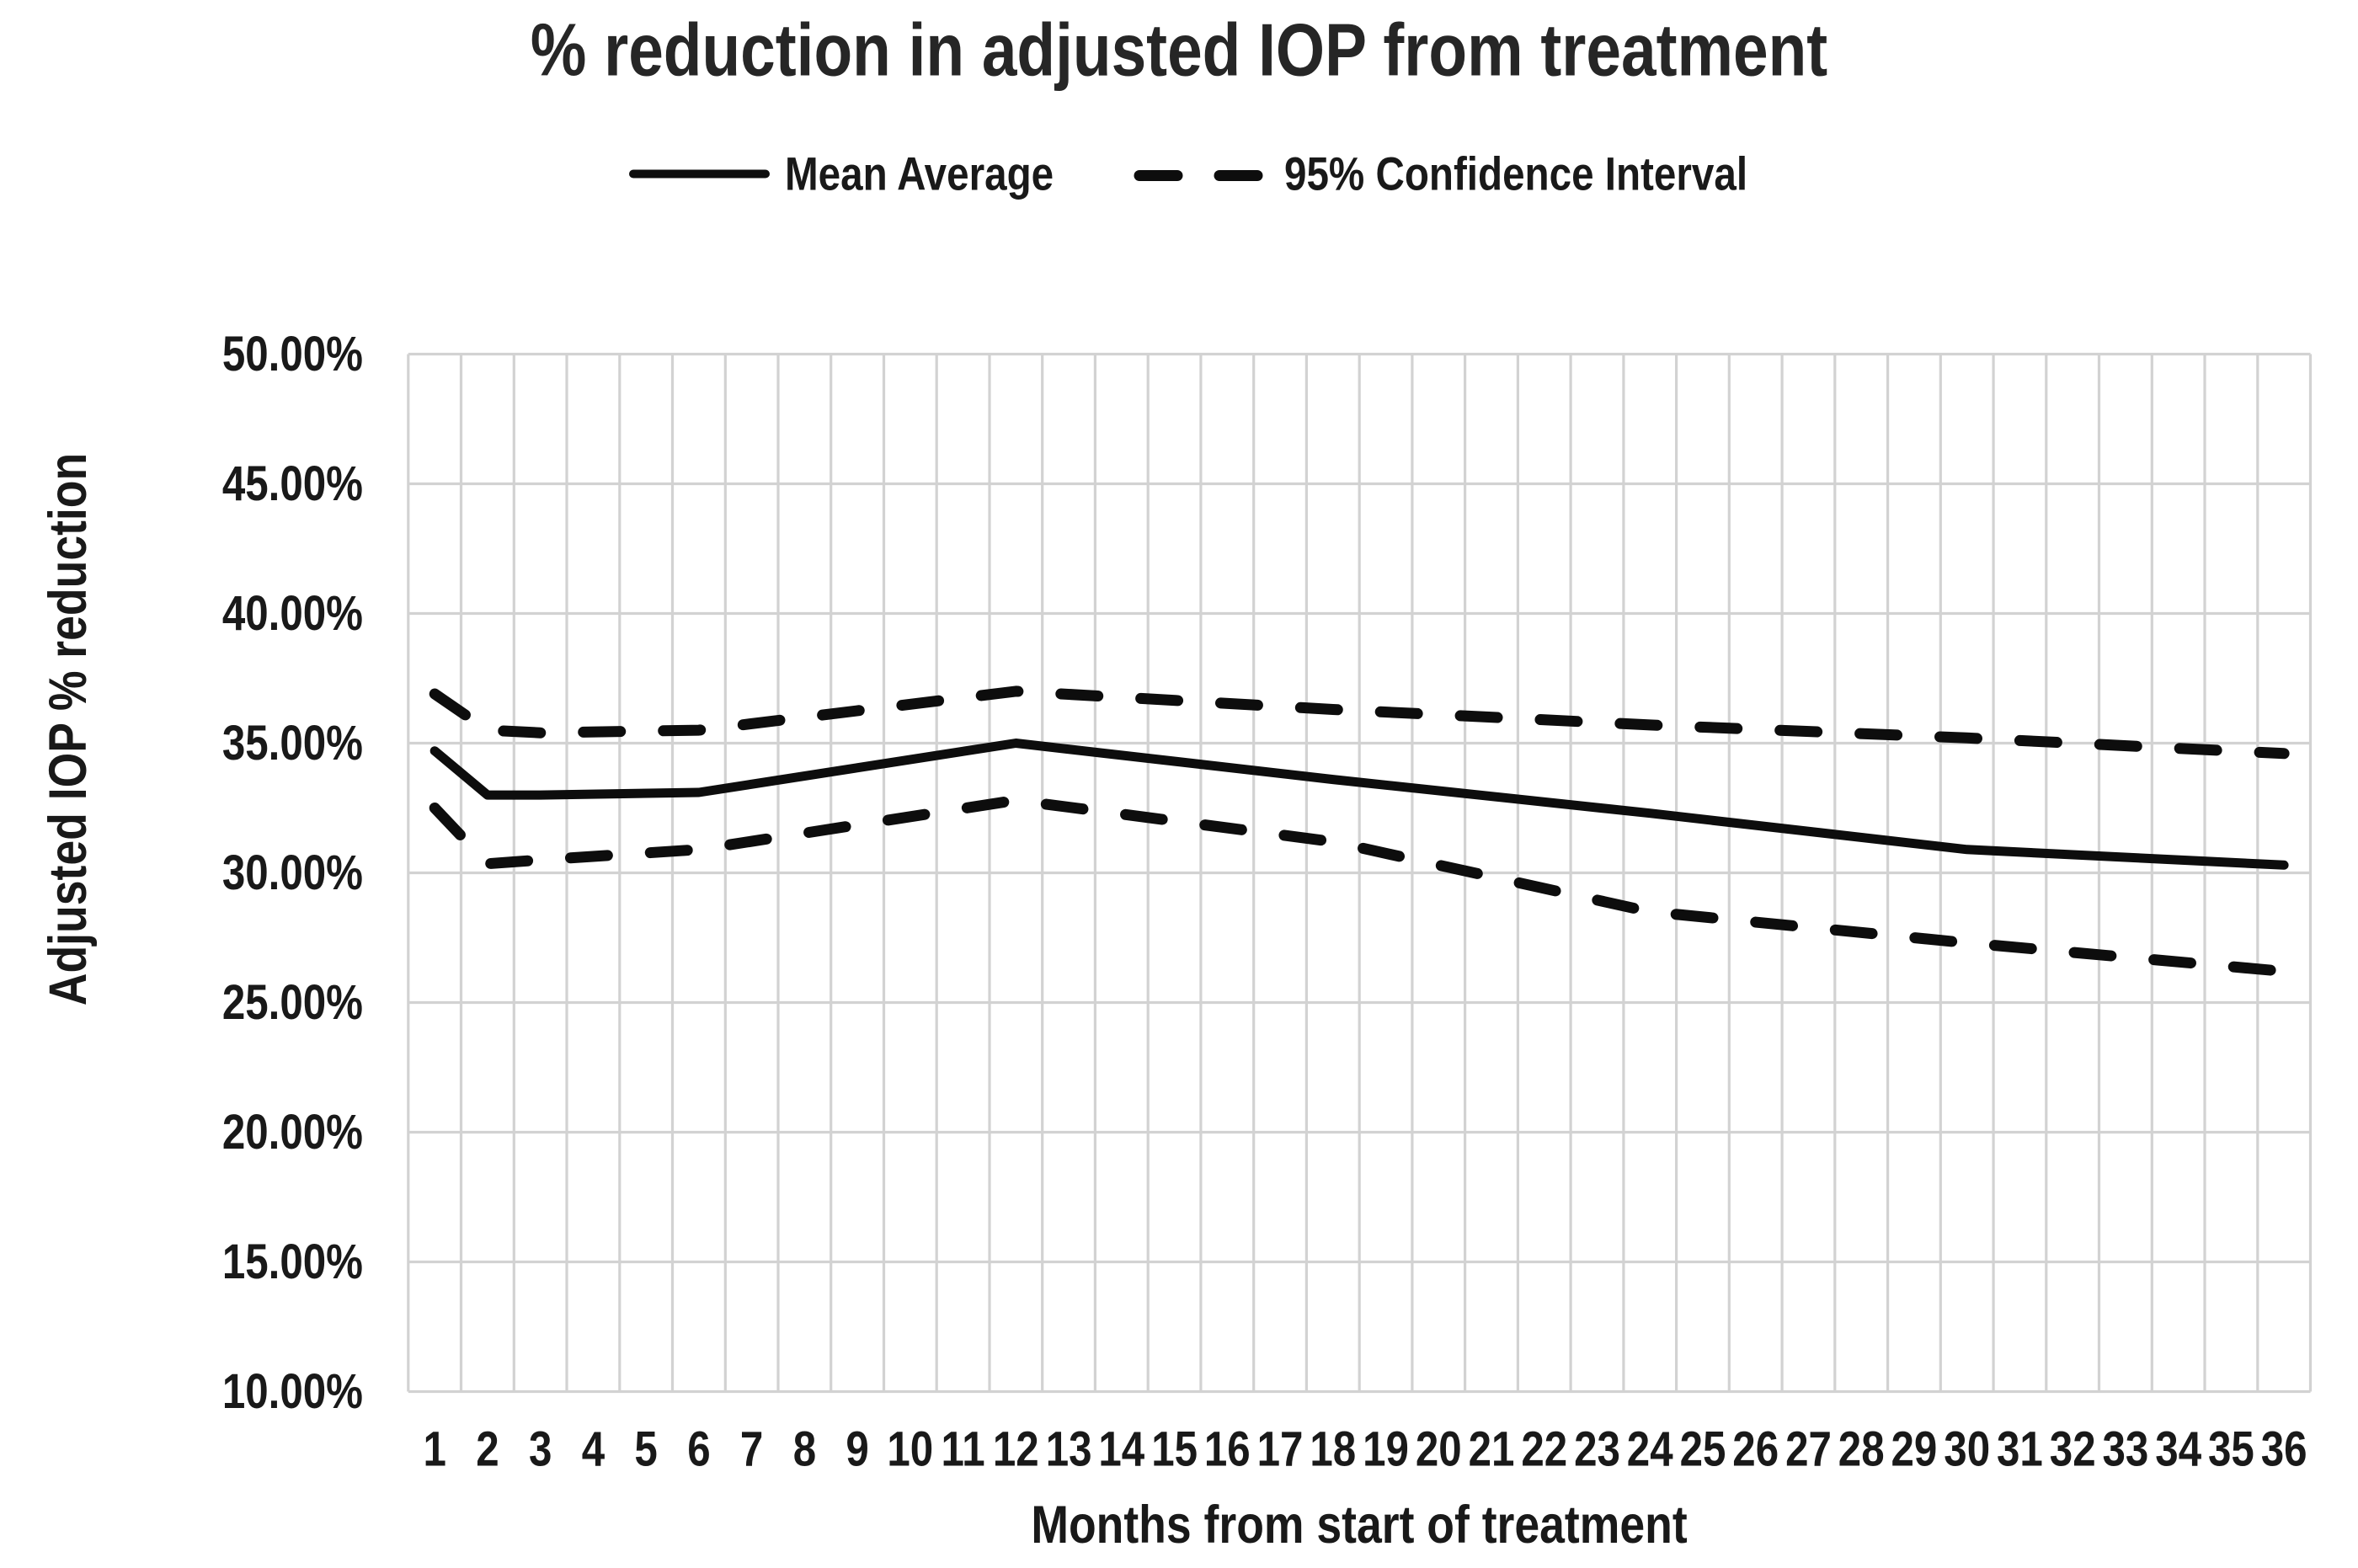  I want to click on svg-text: 34, so click(2178, 1449).